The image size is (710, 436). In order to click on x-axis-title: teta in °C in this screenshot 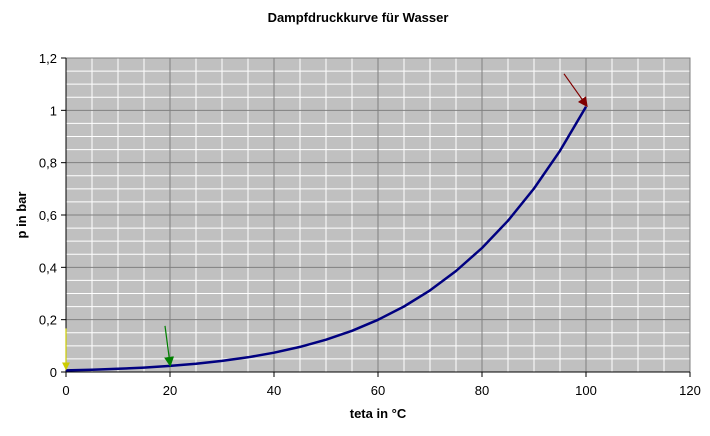, I will do `click(378, 413)`.